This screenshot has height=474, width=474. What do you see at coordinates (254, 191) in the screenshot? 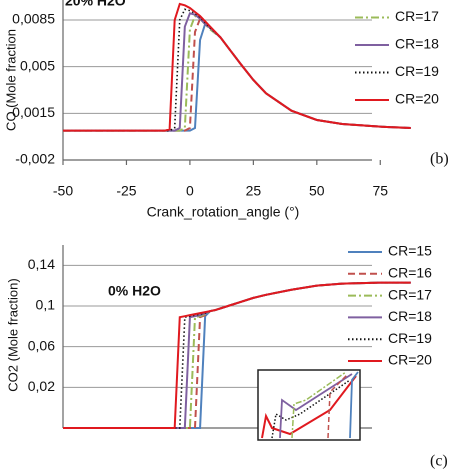
I see `x-tick-label: 25` at bounding box center [254, 191].